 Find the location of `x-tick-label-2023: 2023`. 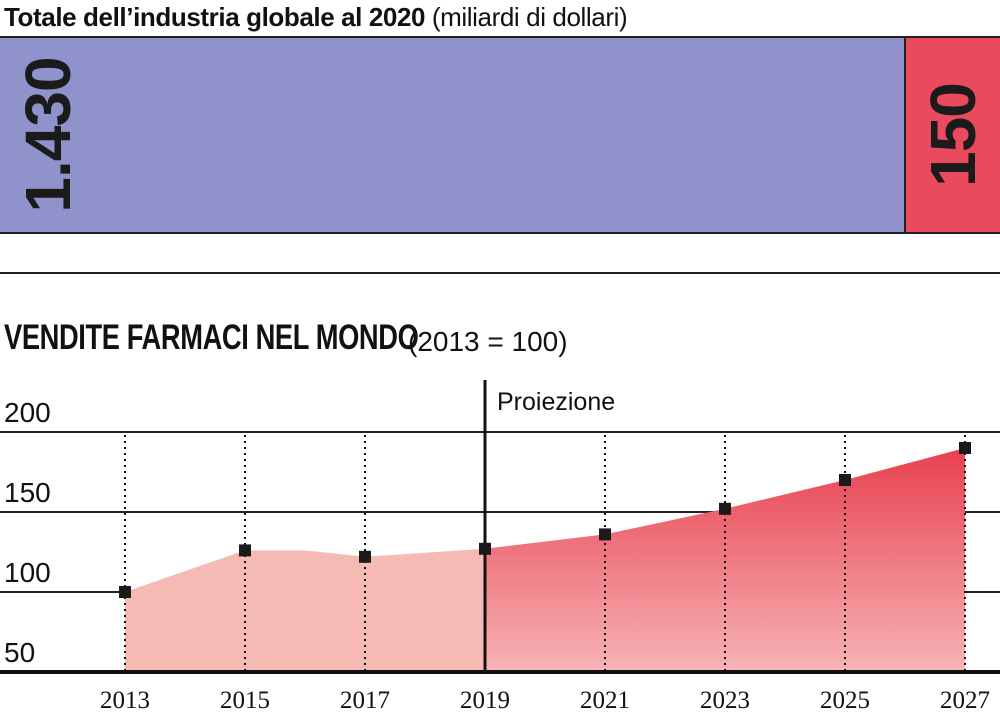

x-tick-label-2023: 2023 is located at coordinates (725, 700).